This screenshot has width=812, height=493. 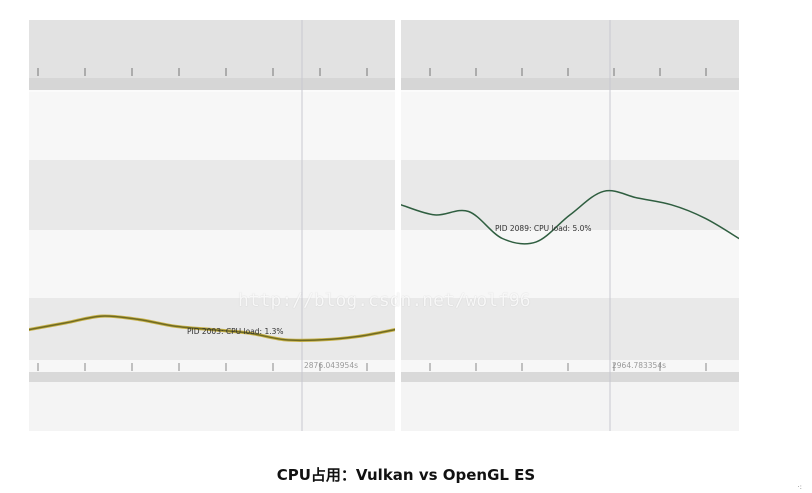 What do you see at coordinates (406, 475) in the screenshot?
I see `figure-caption: CPU占用：Vulkan vs OpenGL ES` at bounding box center [406, 475].